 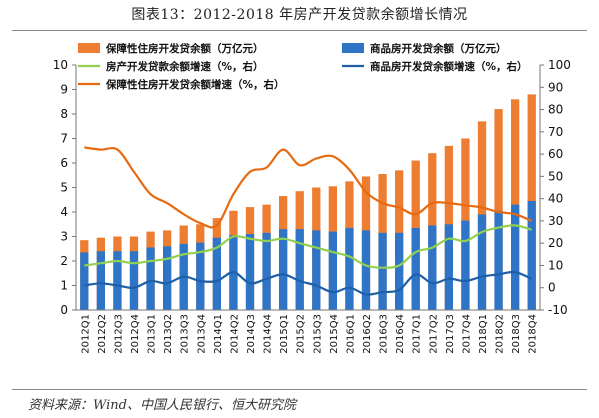 I want to click on x-tick-label: 2018Q3, so click(x=516, y=334).